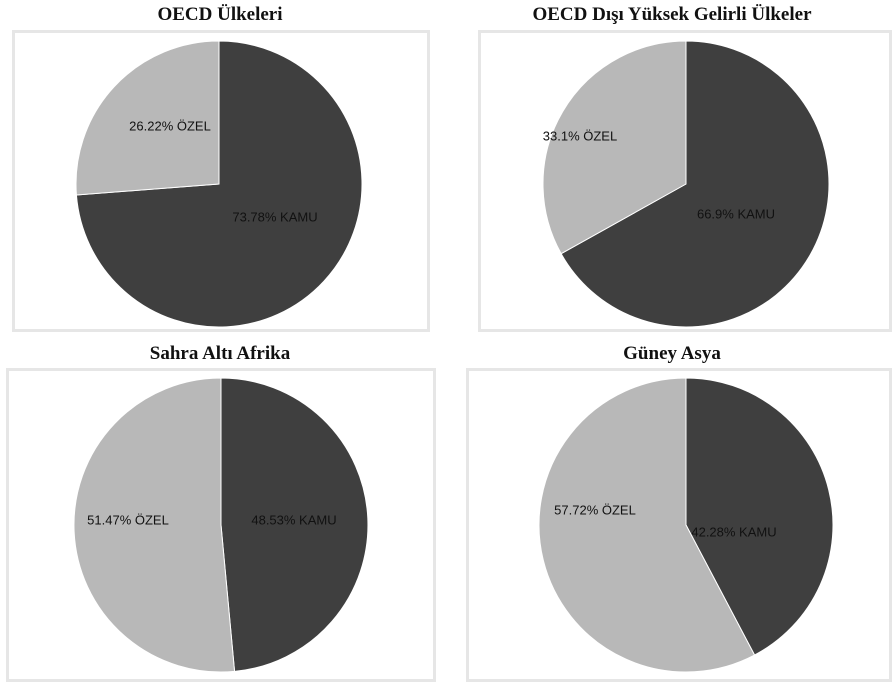 Image resolution: width=896 pixels, height=687 pixels. Describe the element at coordinates (293, 519) in the screenshot. I see `slice-label: 48.53% KAMU` at that location.